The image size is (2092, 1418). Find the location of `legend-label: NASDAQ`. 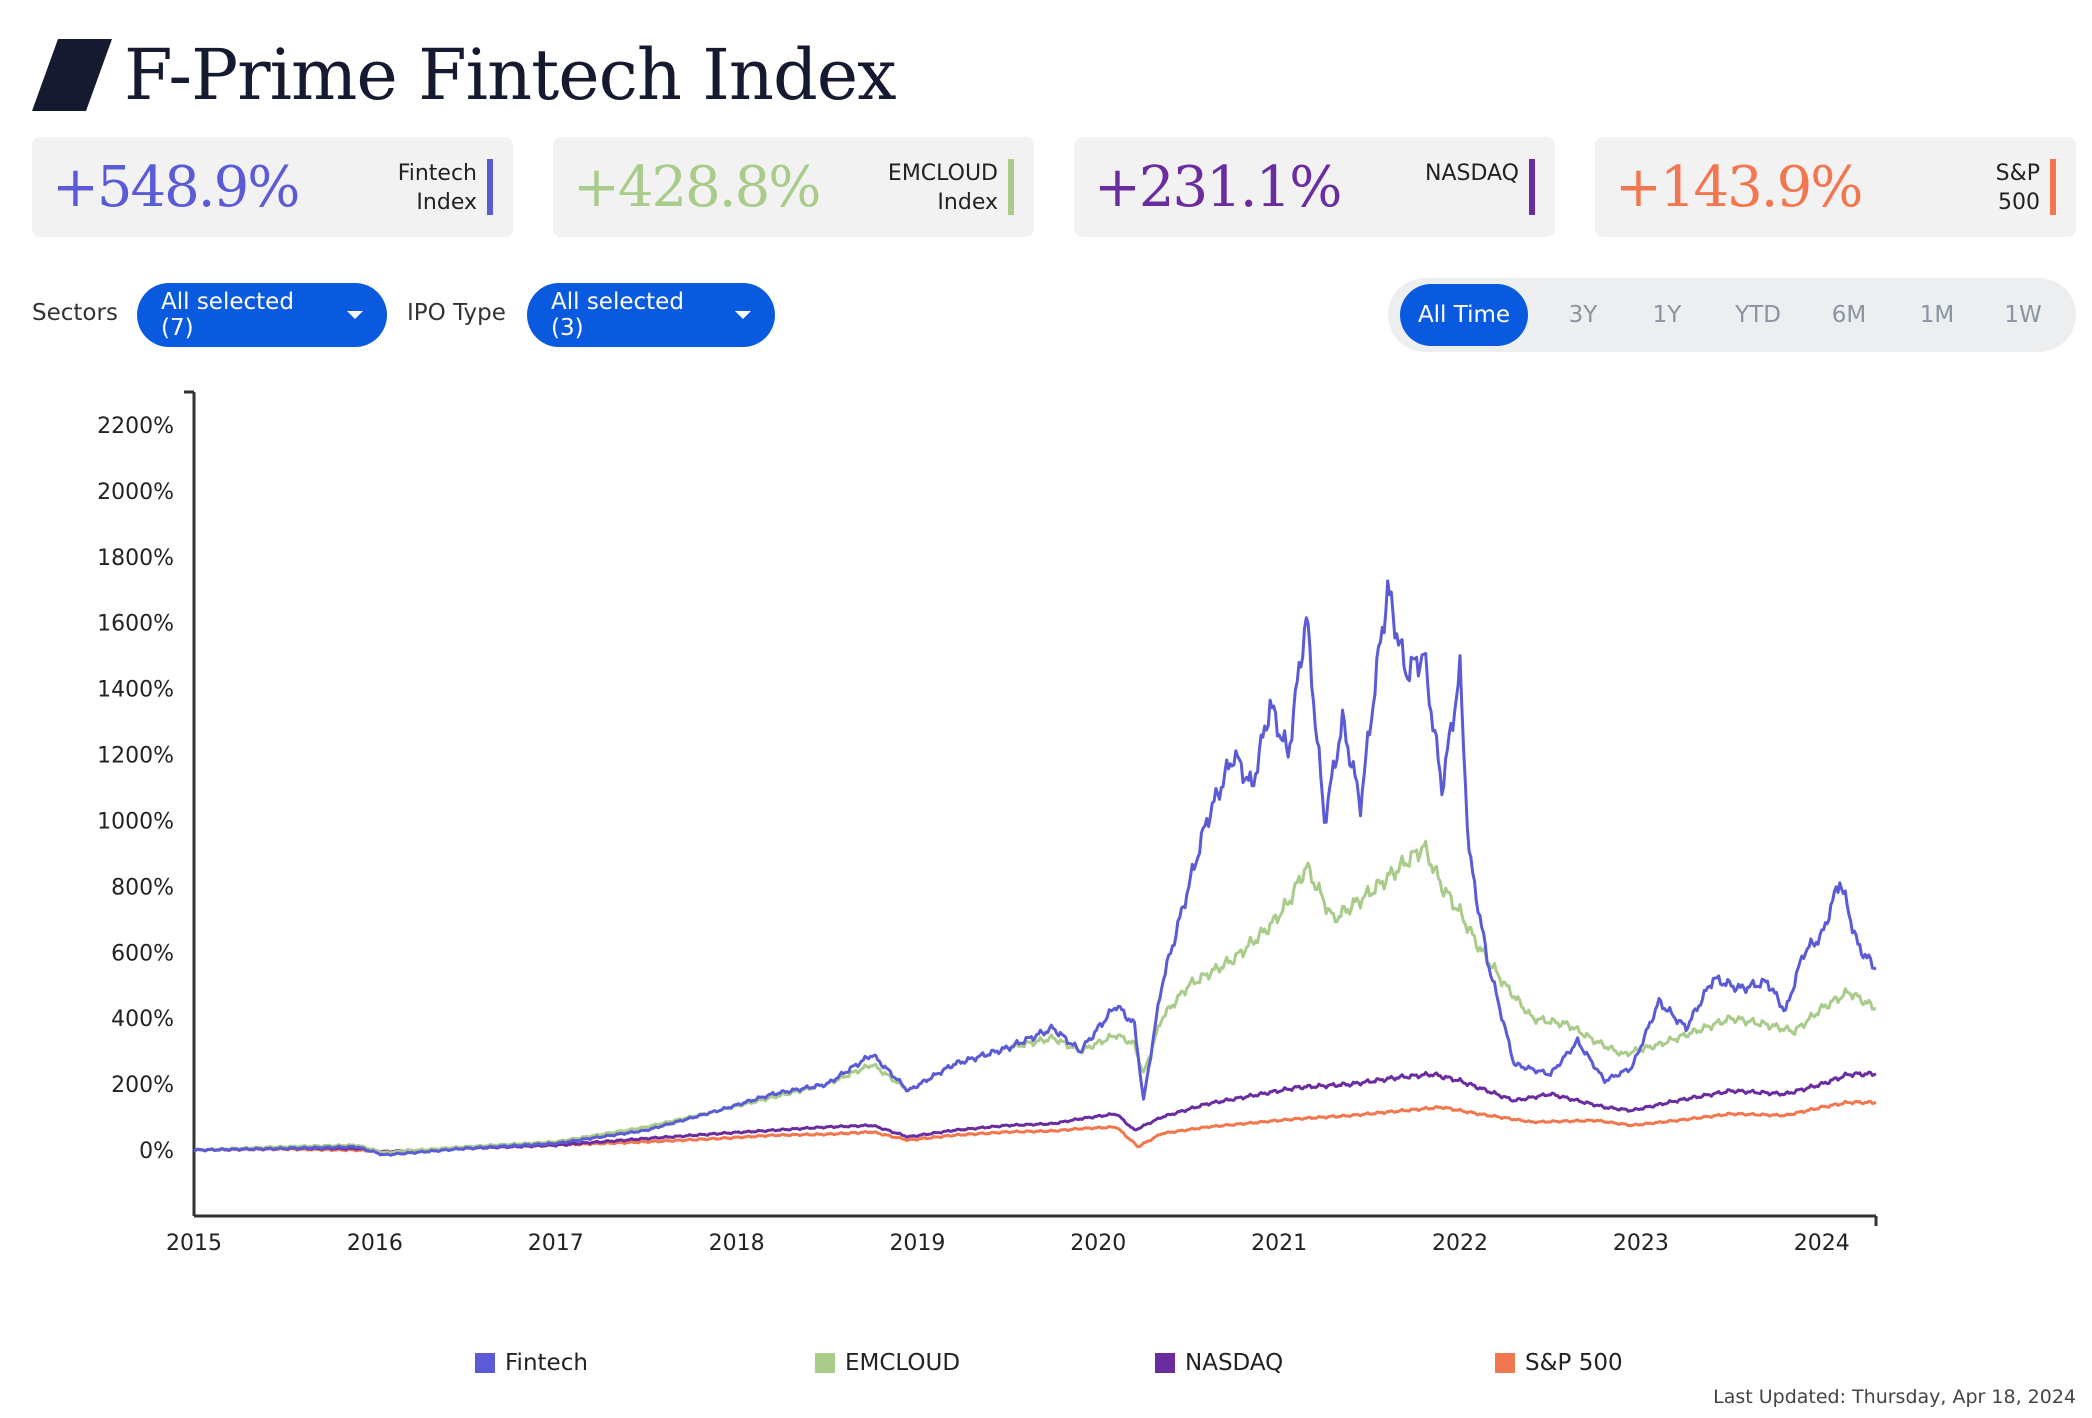

legend-label: NASDAQ is located at coordinates (1234, 1363).